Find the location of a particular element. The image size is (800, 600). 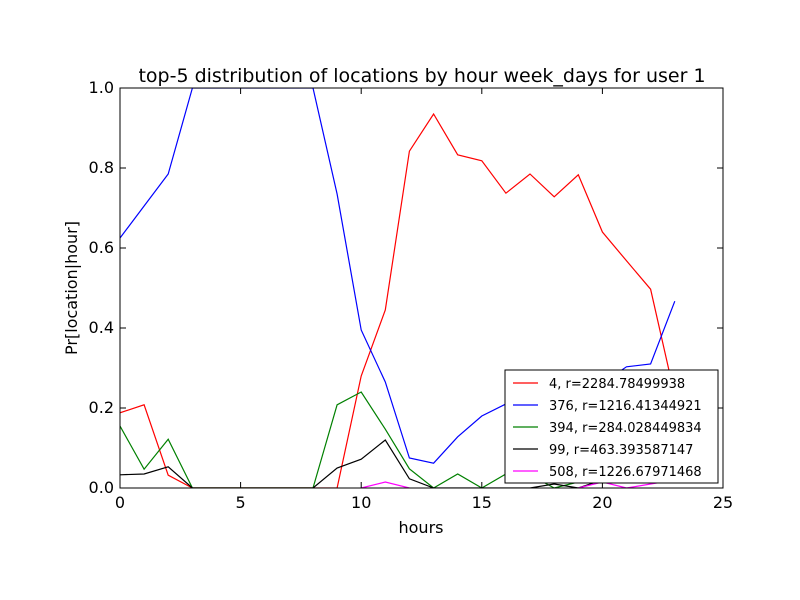

legend-box is located at coordinates (611, 426).